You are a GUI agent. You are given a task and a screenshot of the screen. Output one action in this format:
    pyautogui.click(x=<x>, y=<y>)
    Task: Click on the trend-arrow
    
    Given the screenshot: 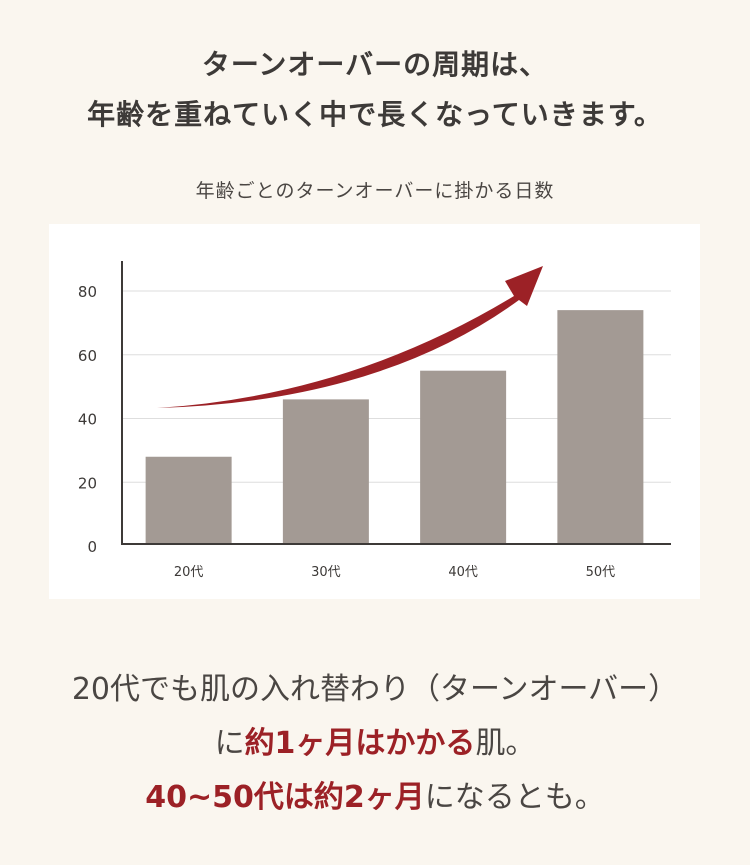 What is the action you would take?
    pyautogui.click(x=350, y=337)
    